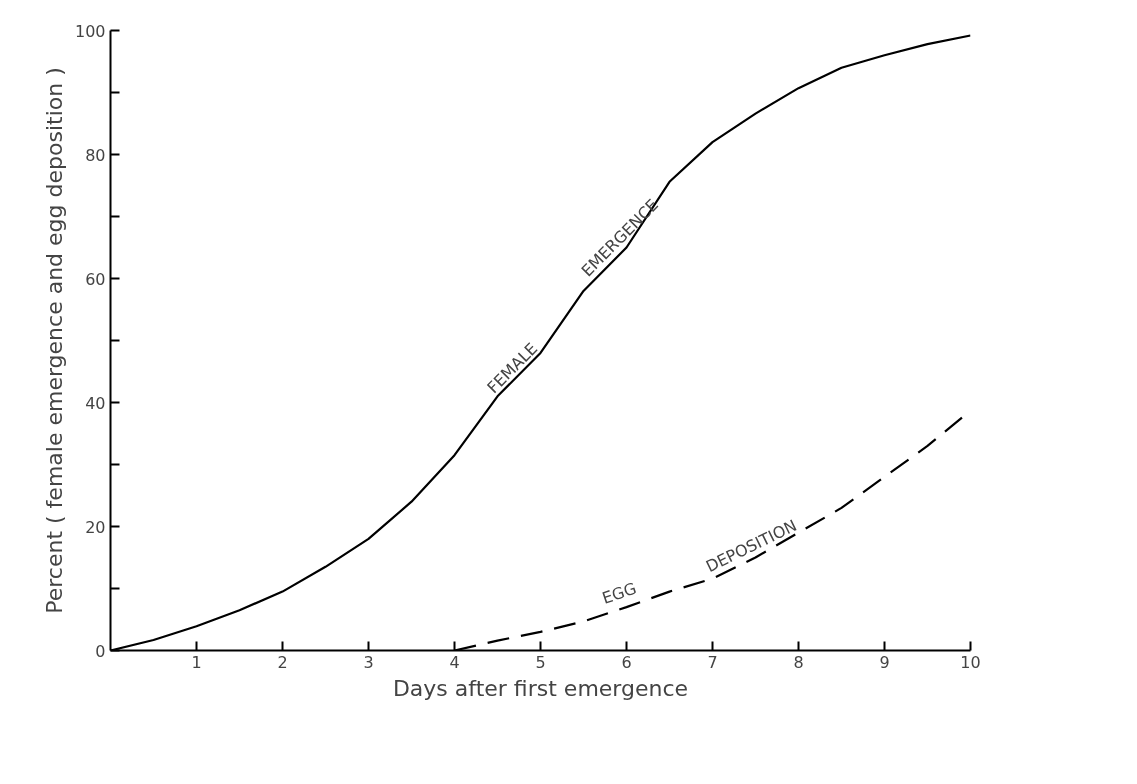  Describe the element at coordinates (626, 662) in the screenshot. I see `x-tick-label: 6` at that location.